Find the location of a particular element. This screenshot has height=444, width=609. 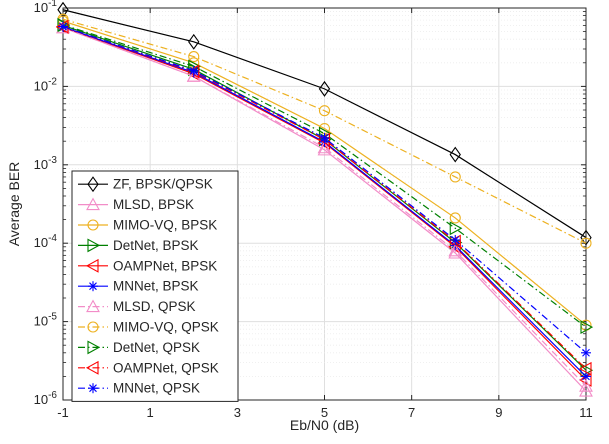

legend-label: MNNet, BPSK is located at coordinates (156, 286).